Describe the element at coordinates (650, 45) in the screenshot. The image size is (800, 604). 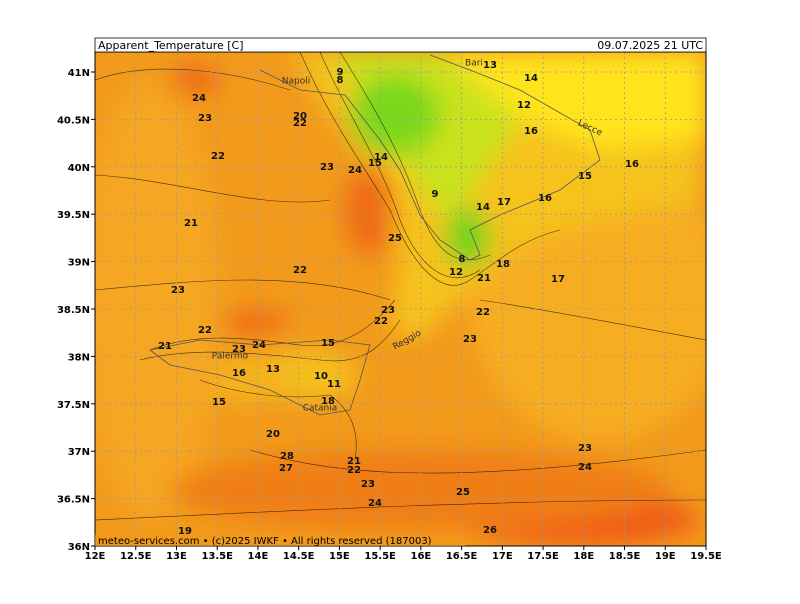
I see `header-datetime: 09.07.2025 21 UTC` at that location.